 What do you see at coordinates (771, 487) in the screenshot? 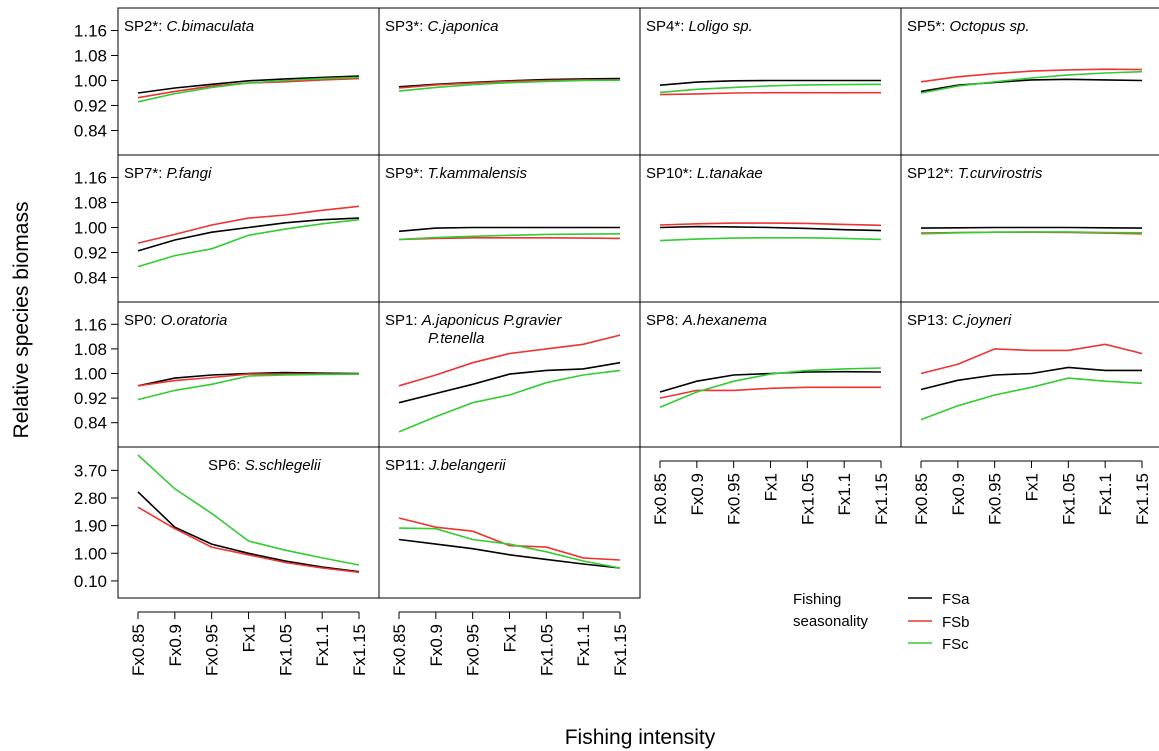
I see `panel-sp8-xtick-label-3: Fx1` at bounding box center [771, 487].